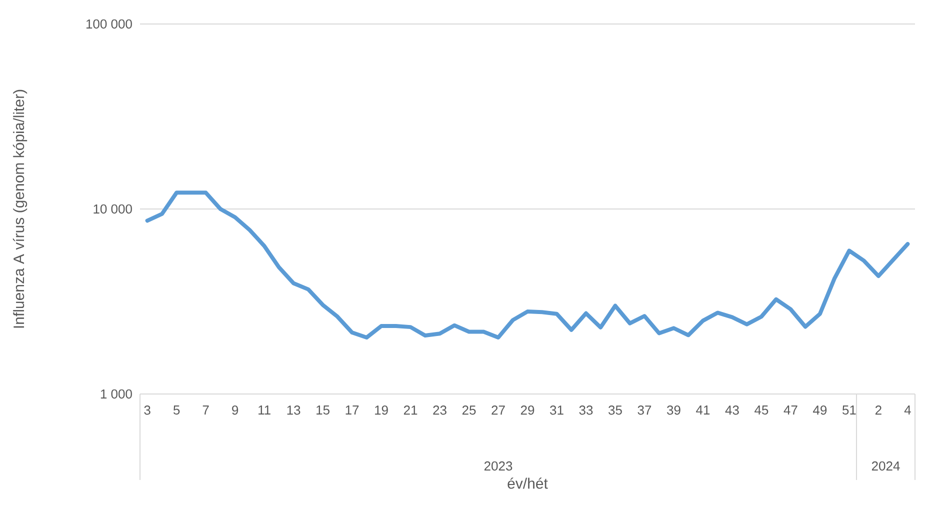  Describe the element at coordinates (849, 410) in the screenshot. I see `x-tick-label: 51` at that location.